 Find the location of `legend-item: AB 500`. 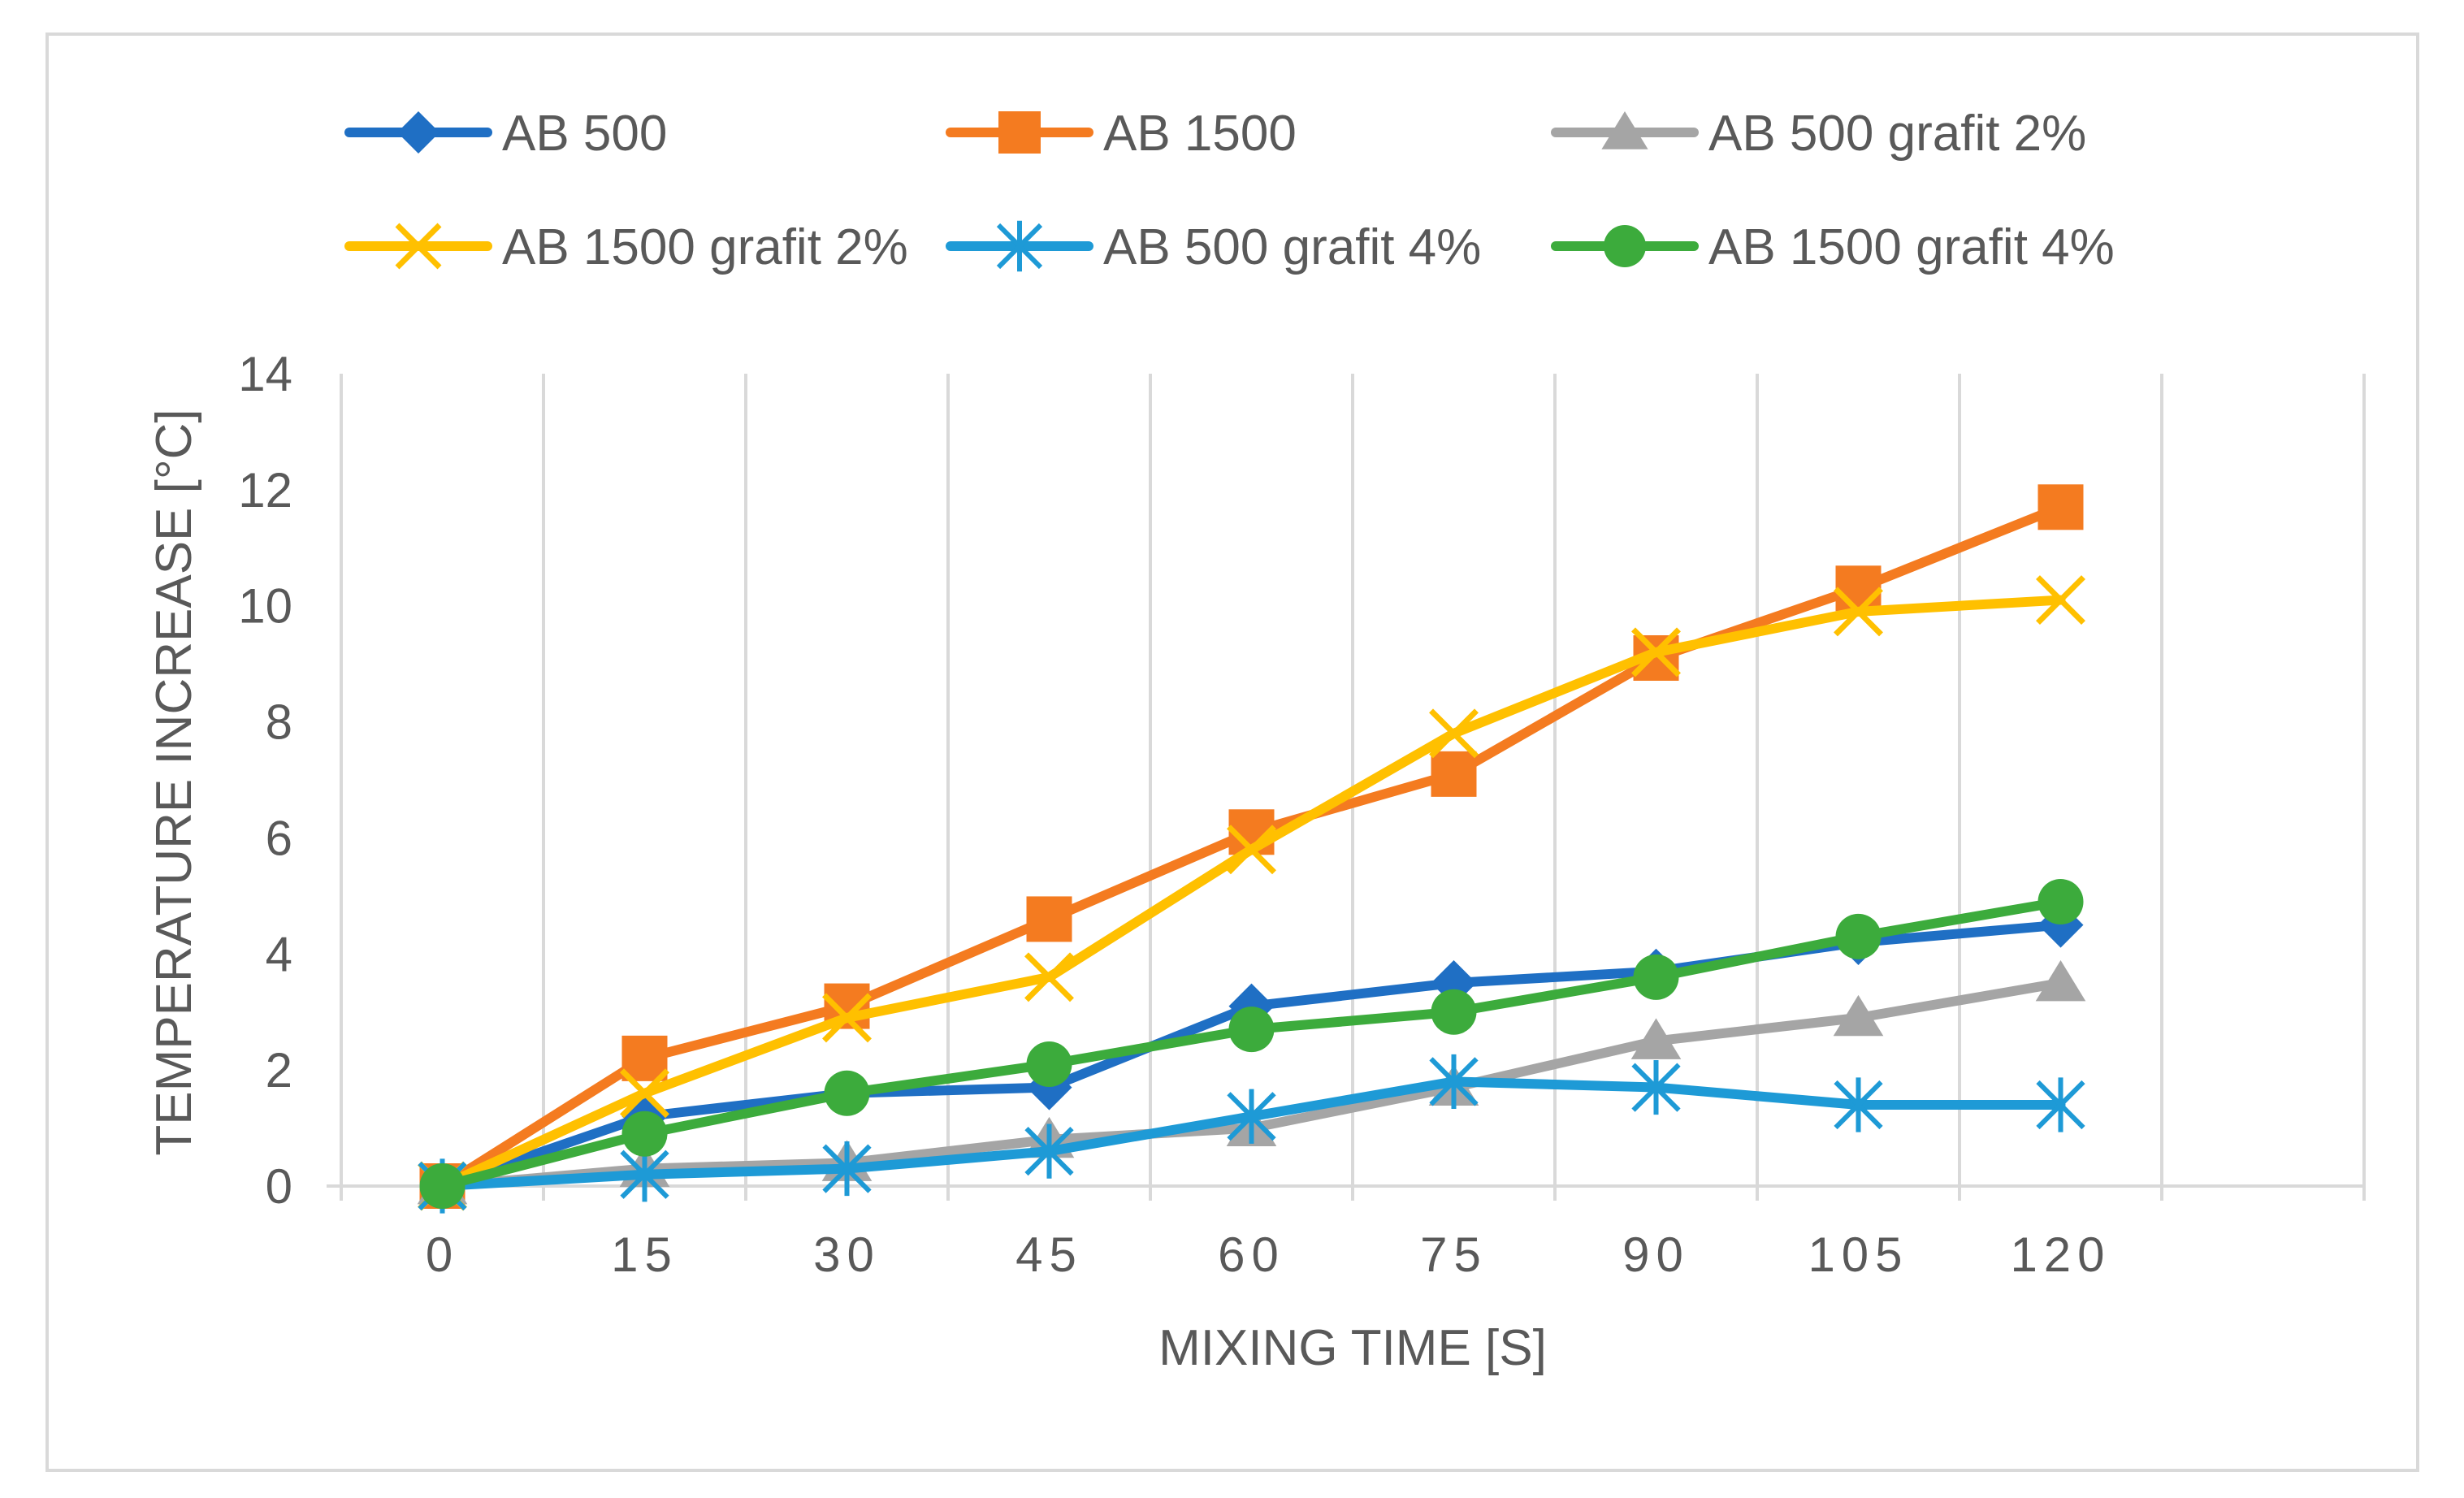

legend-item: AB 500 is located at coordinates (506, 134).